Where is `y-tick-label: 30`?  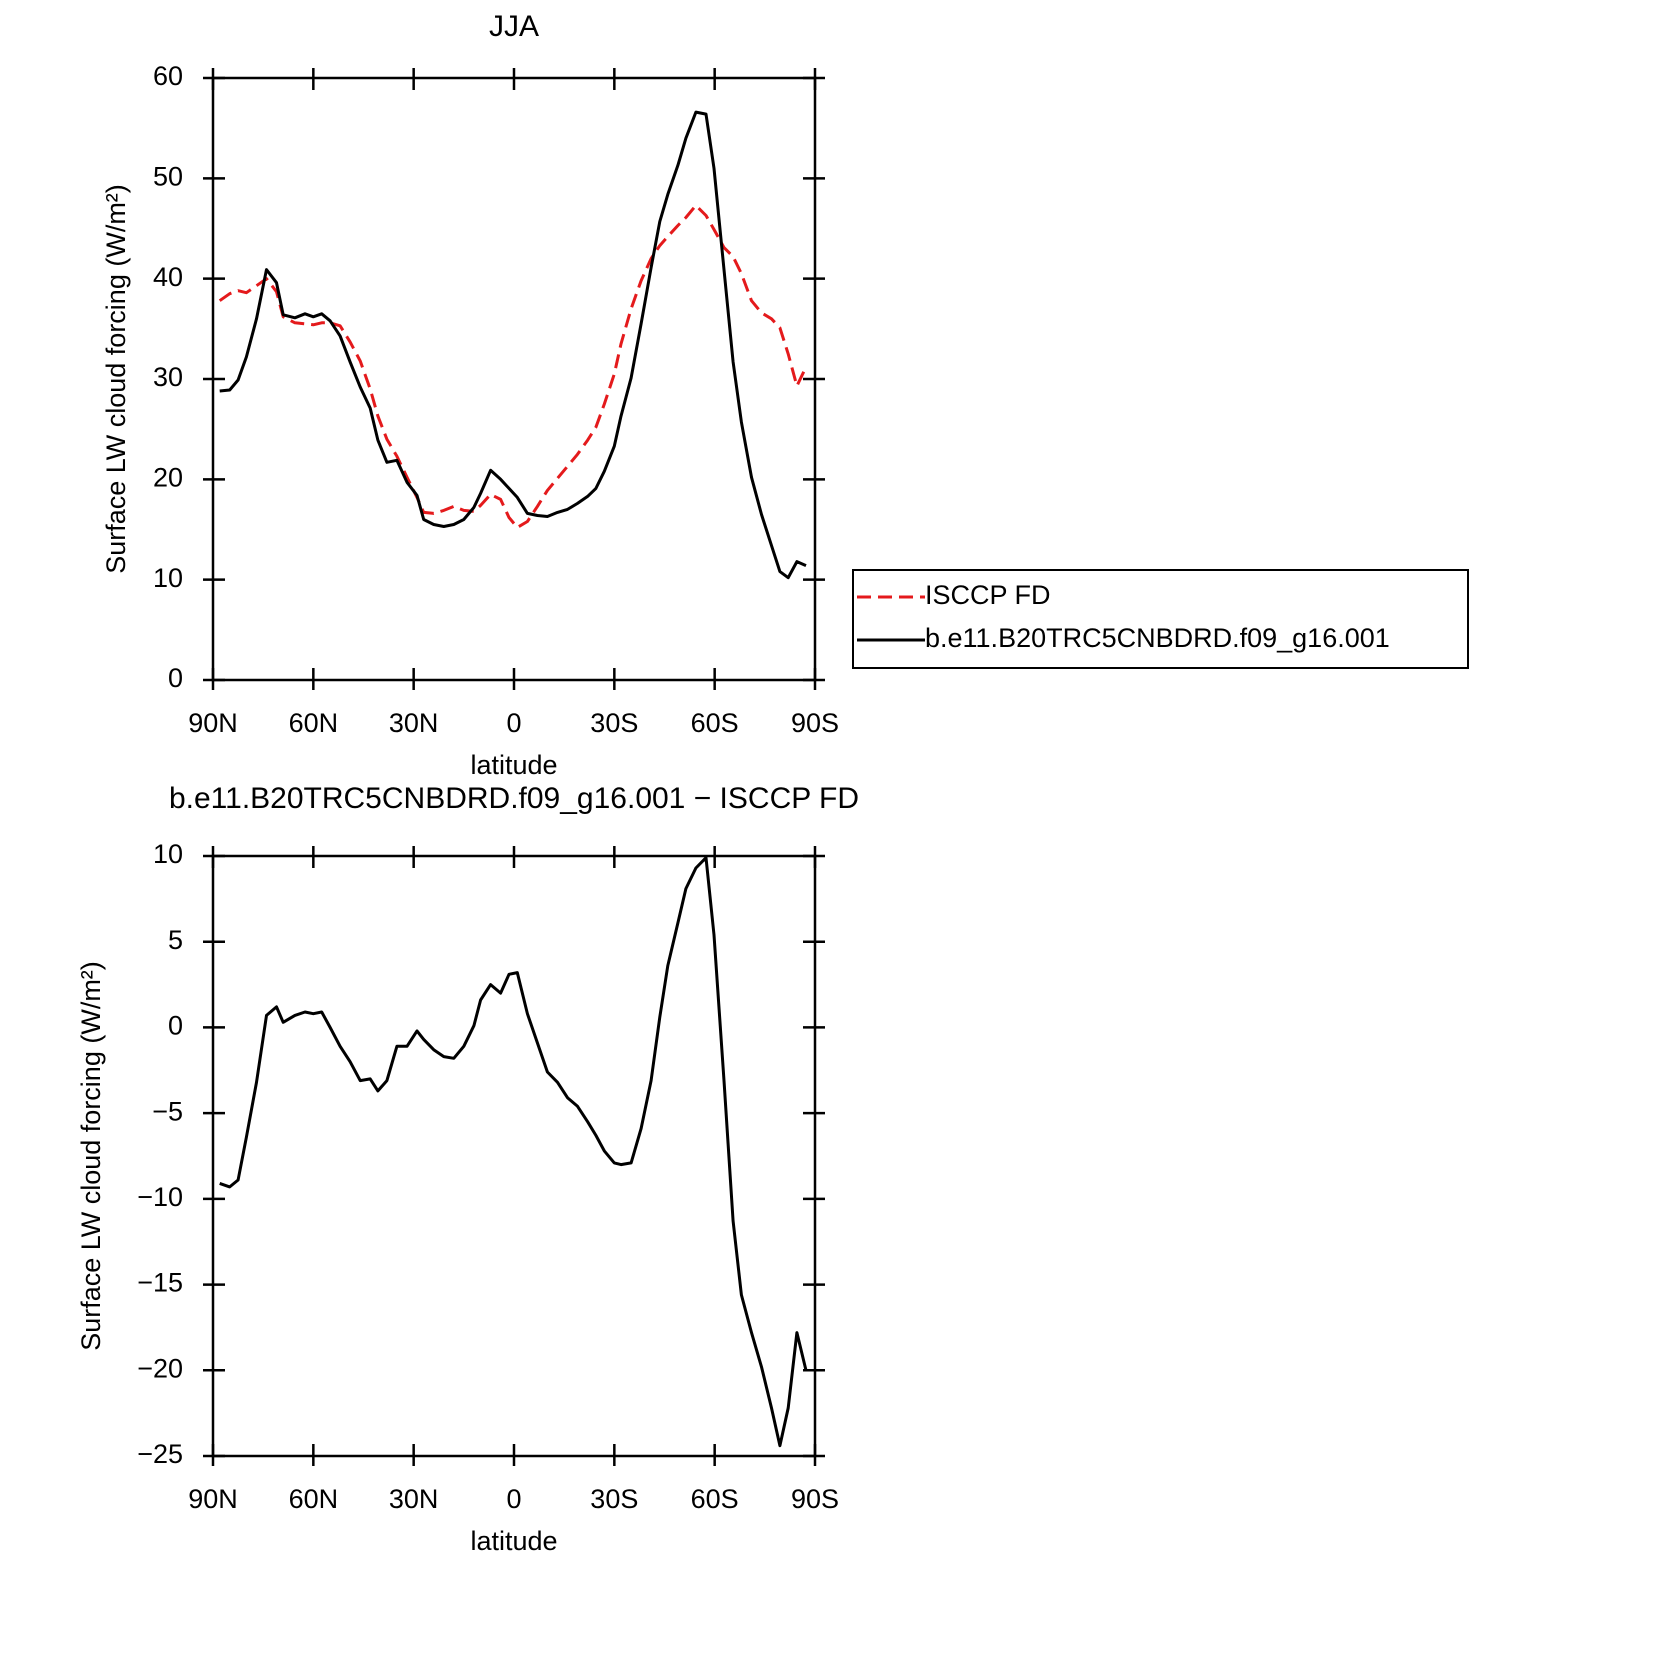 y-tick-label: 30 is located at coordinates (168, 377).